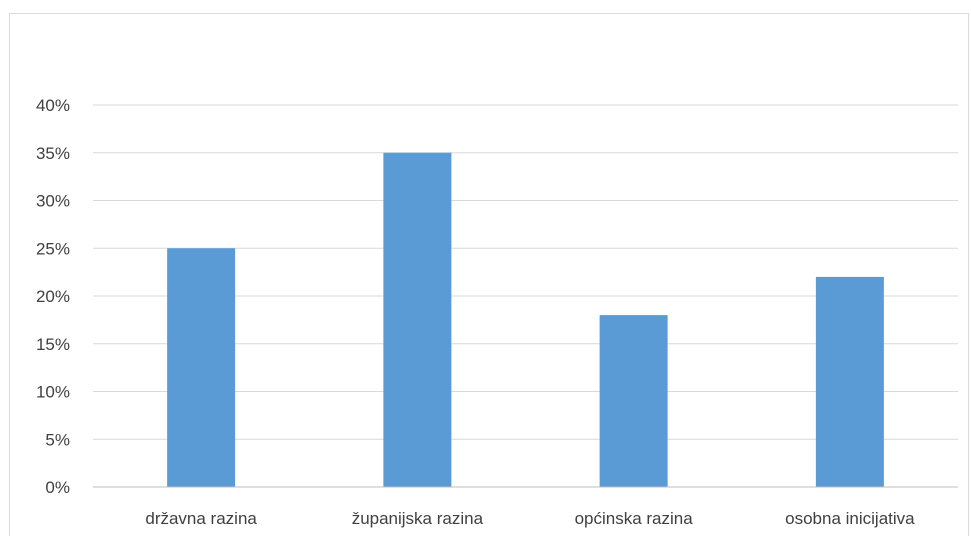  I want to click on y-tick-label: 5%, so click(57, 439).